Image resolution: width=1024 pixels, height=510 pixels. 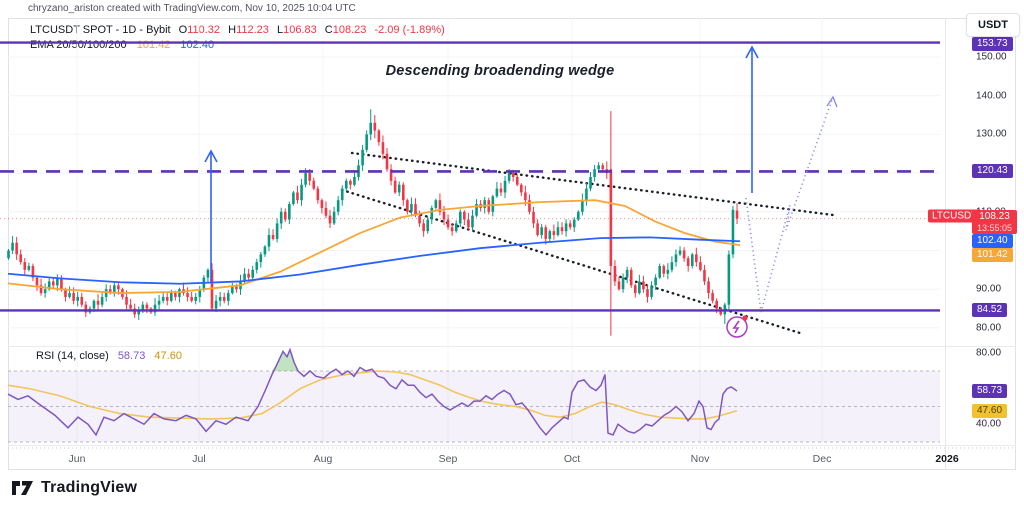 I want to click on time-axis-separator, so click(x=512, y=445).